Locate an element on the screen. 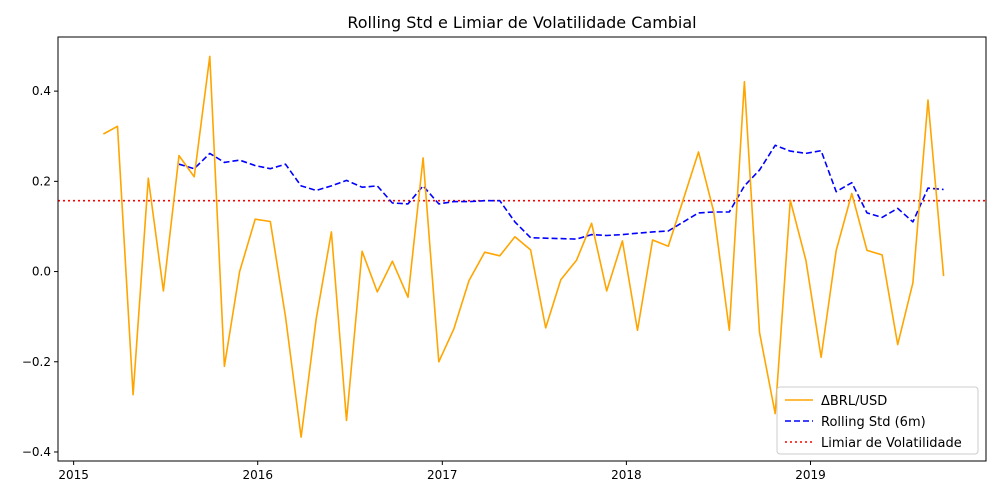 The image size is (1000, 500). x-tick-label: 2016 is located at coordinates (257, 475).